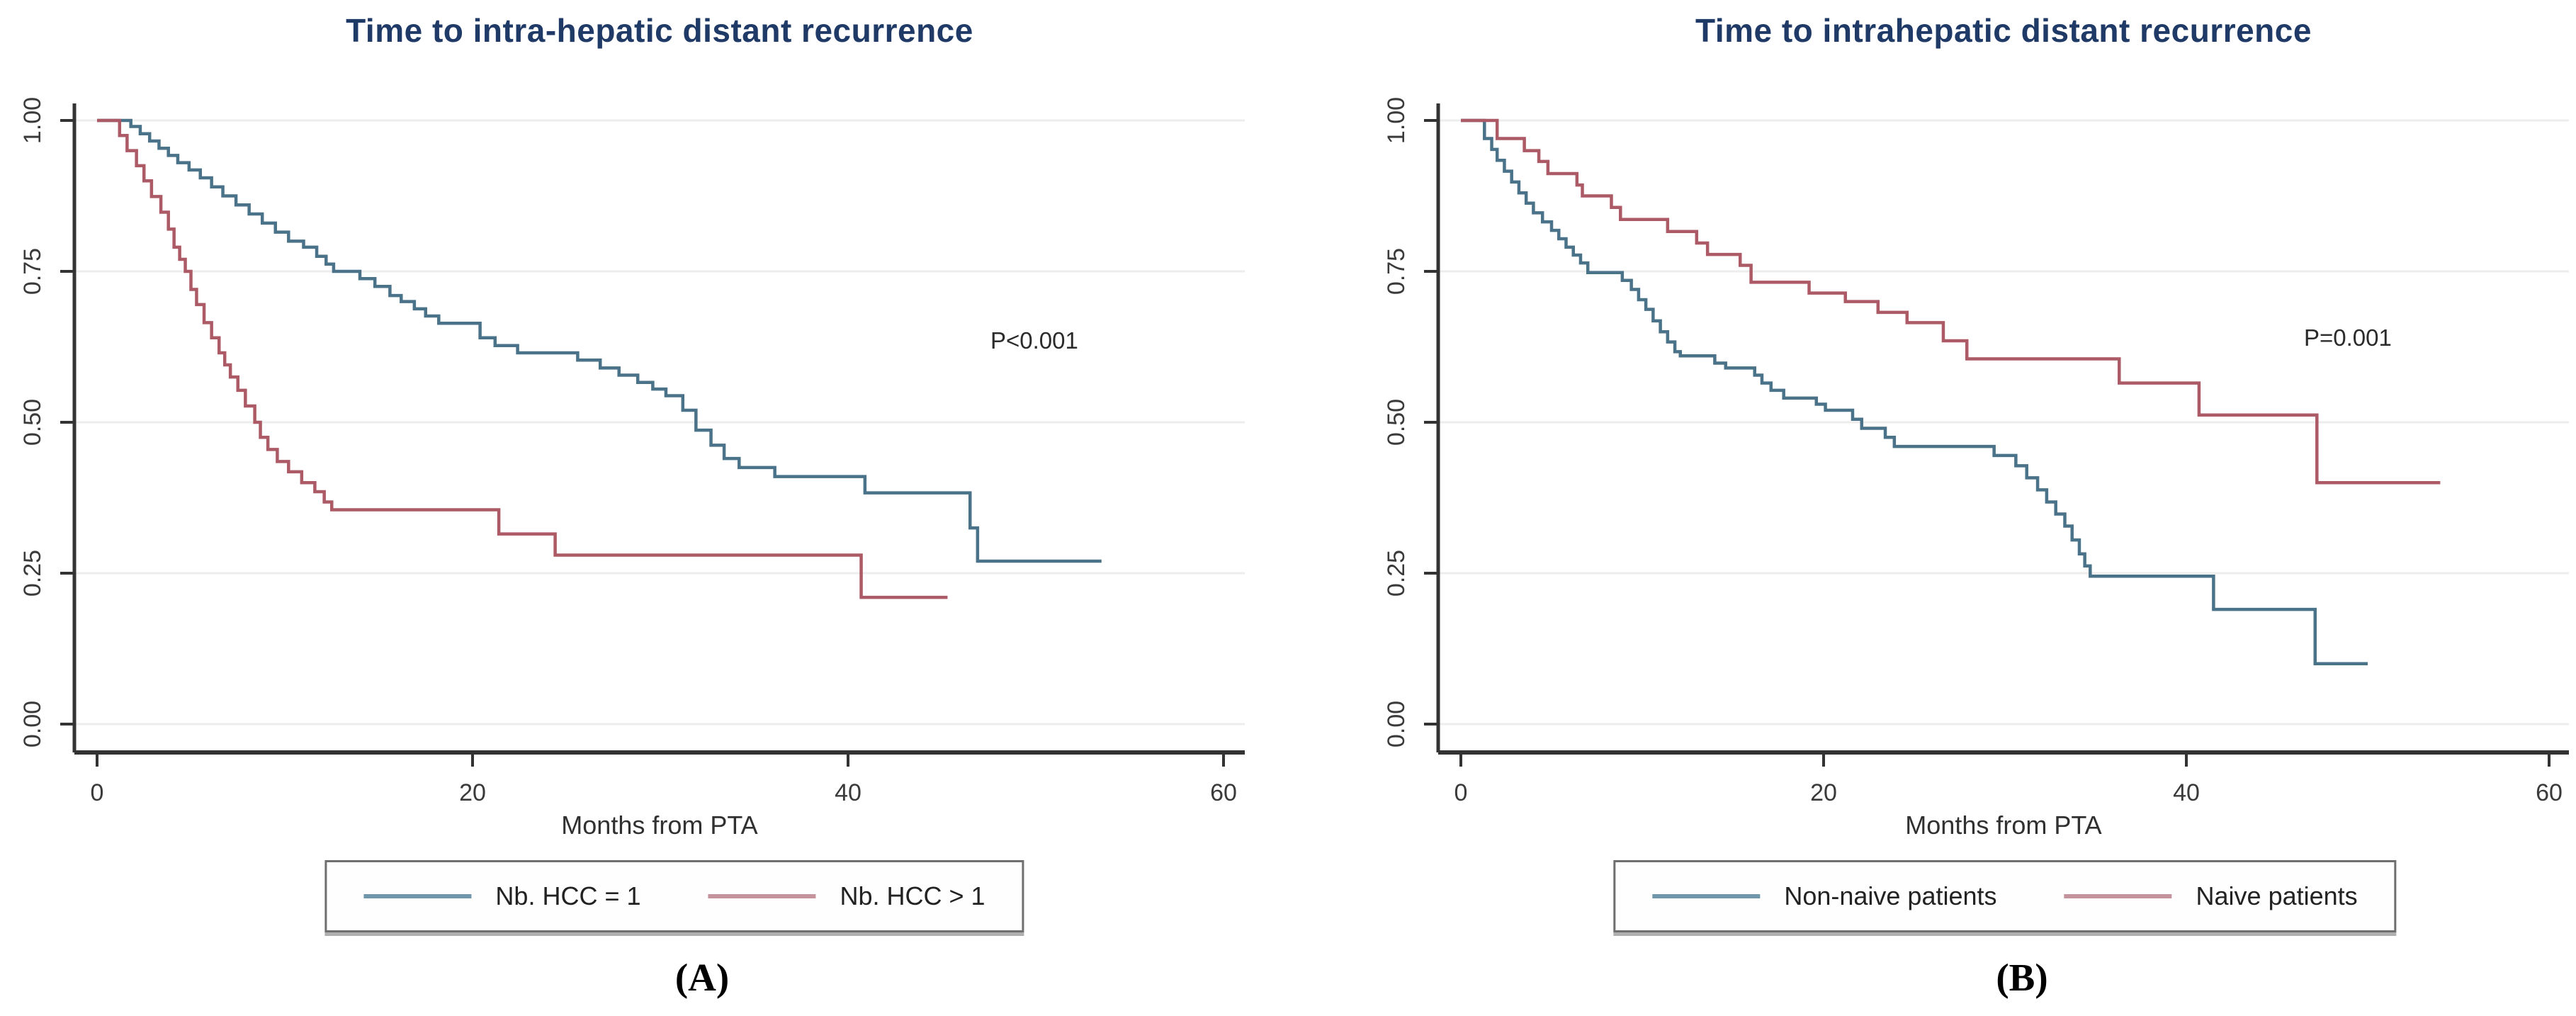  I want to click on legend-label: Non-naive patients, so click(1890, 895).